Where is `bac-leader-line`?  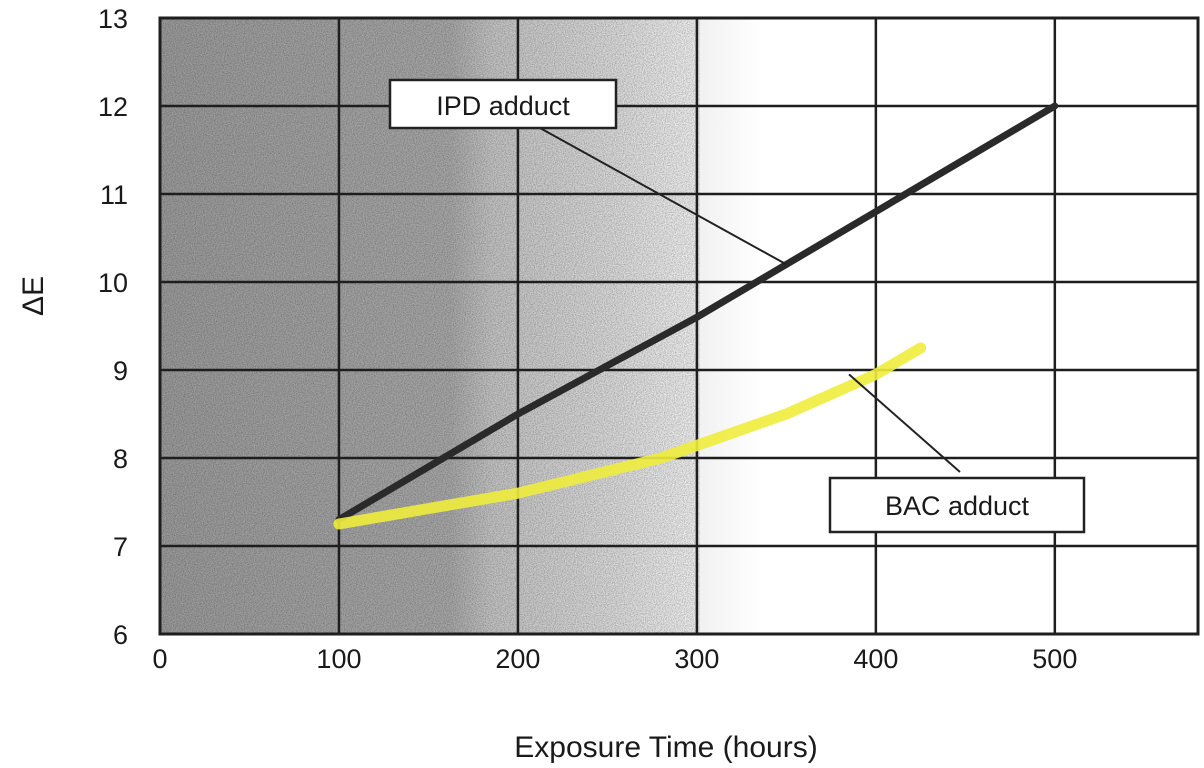 bac-leader-line is located at coordinates (904, 423).